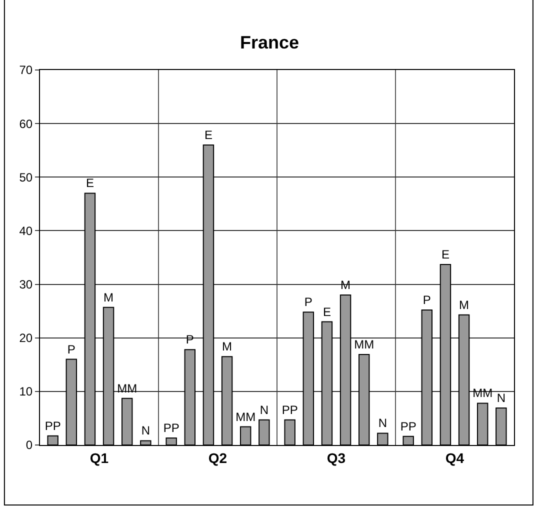 This screenshot has width=539, height=515. I want to click on x-tick-label: Q2, so click(218, 458).